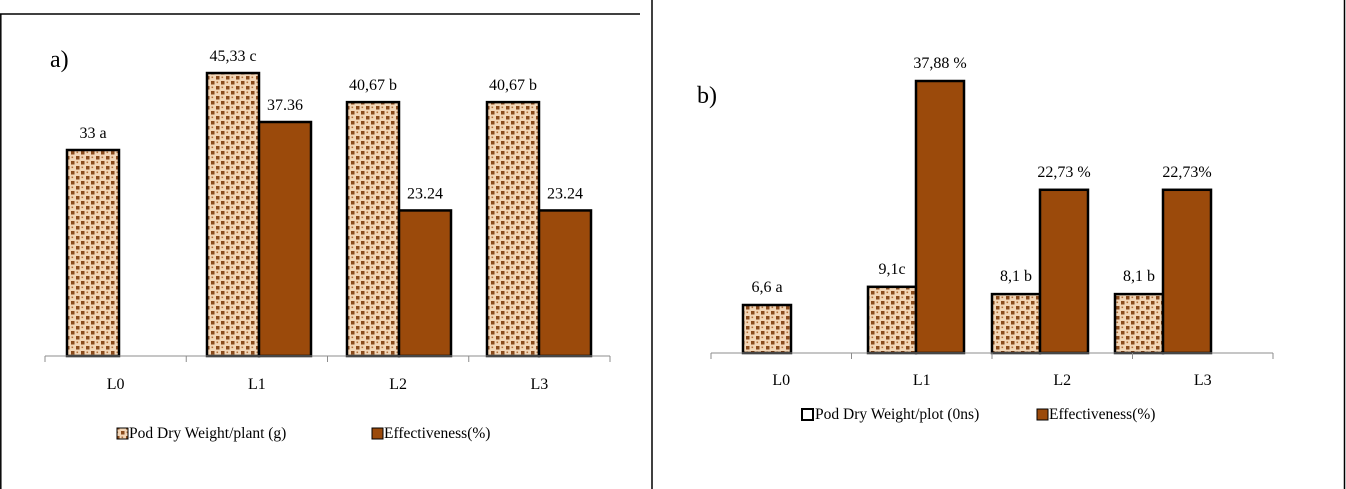 The width and height of the screenshot is (1346, 489). Describe the element at coordinates (1042, 414) in the screenshot. I see `legend-b-effectiveness-swatch` at that location.